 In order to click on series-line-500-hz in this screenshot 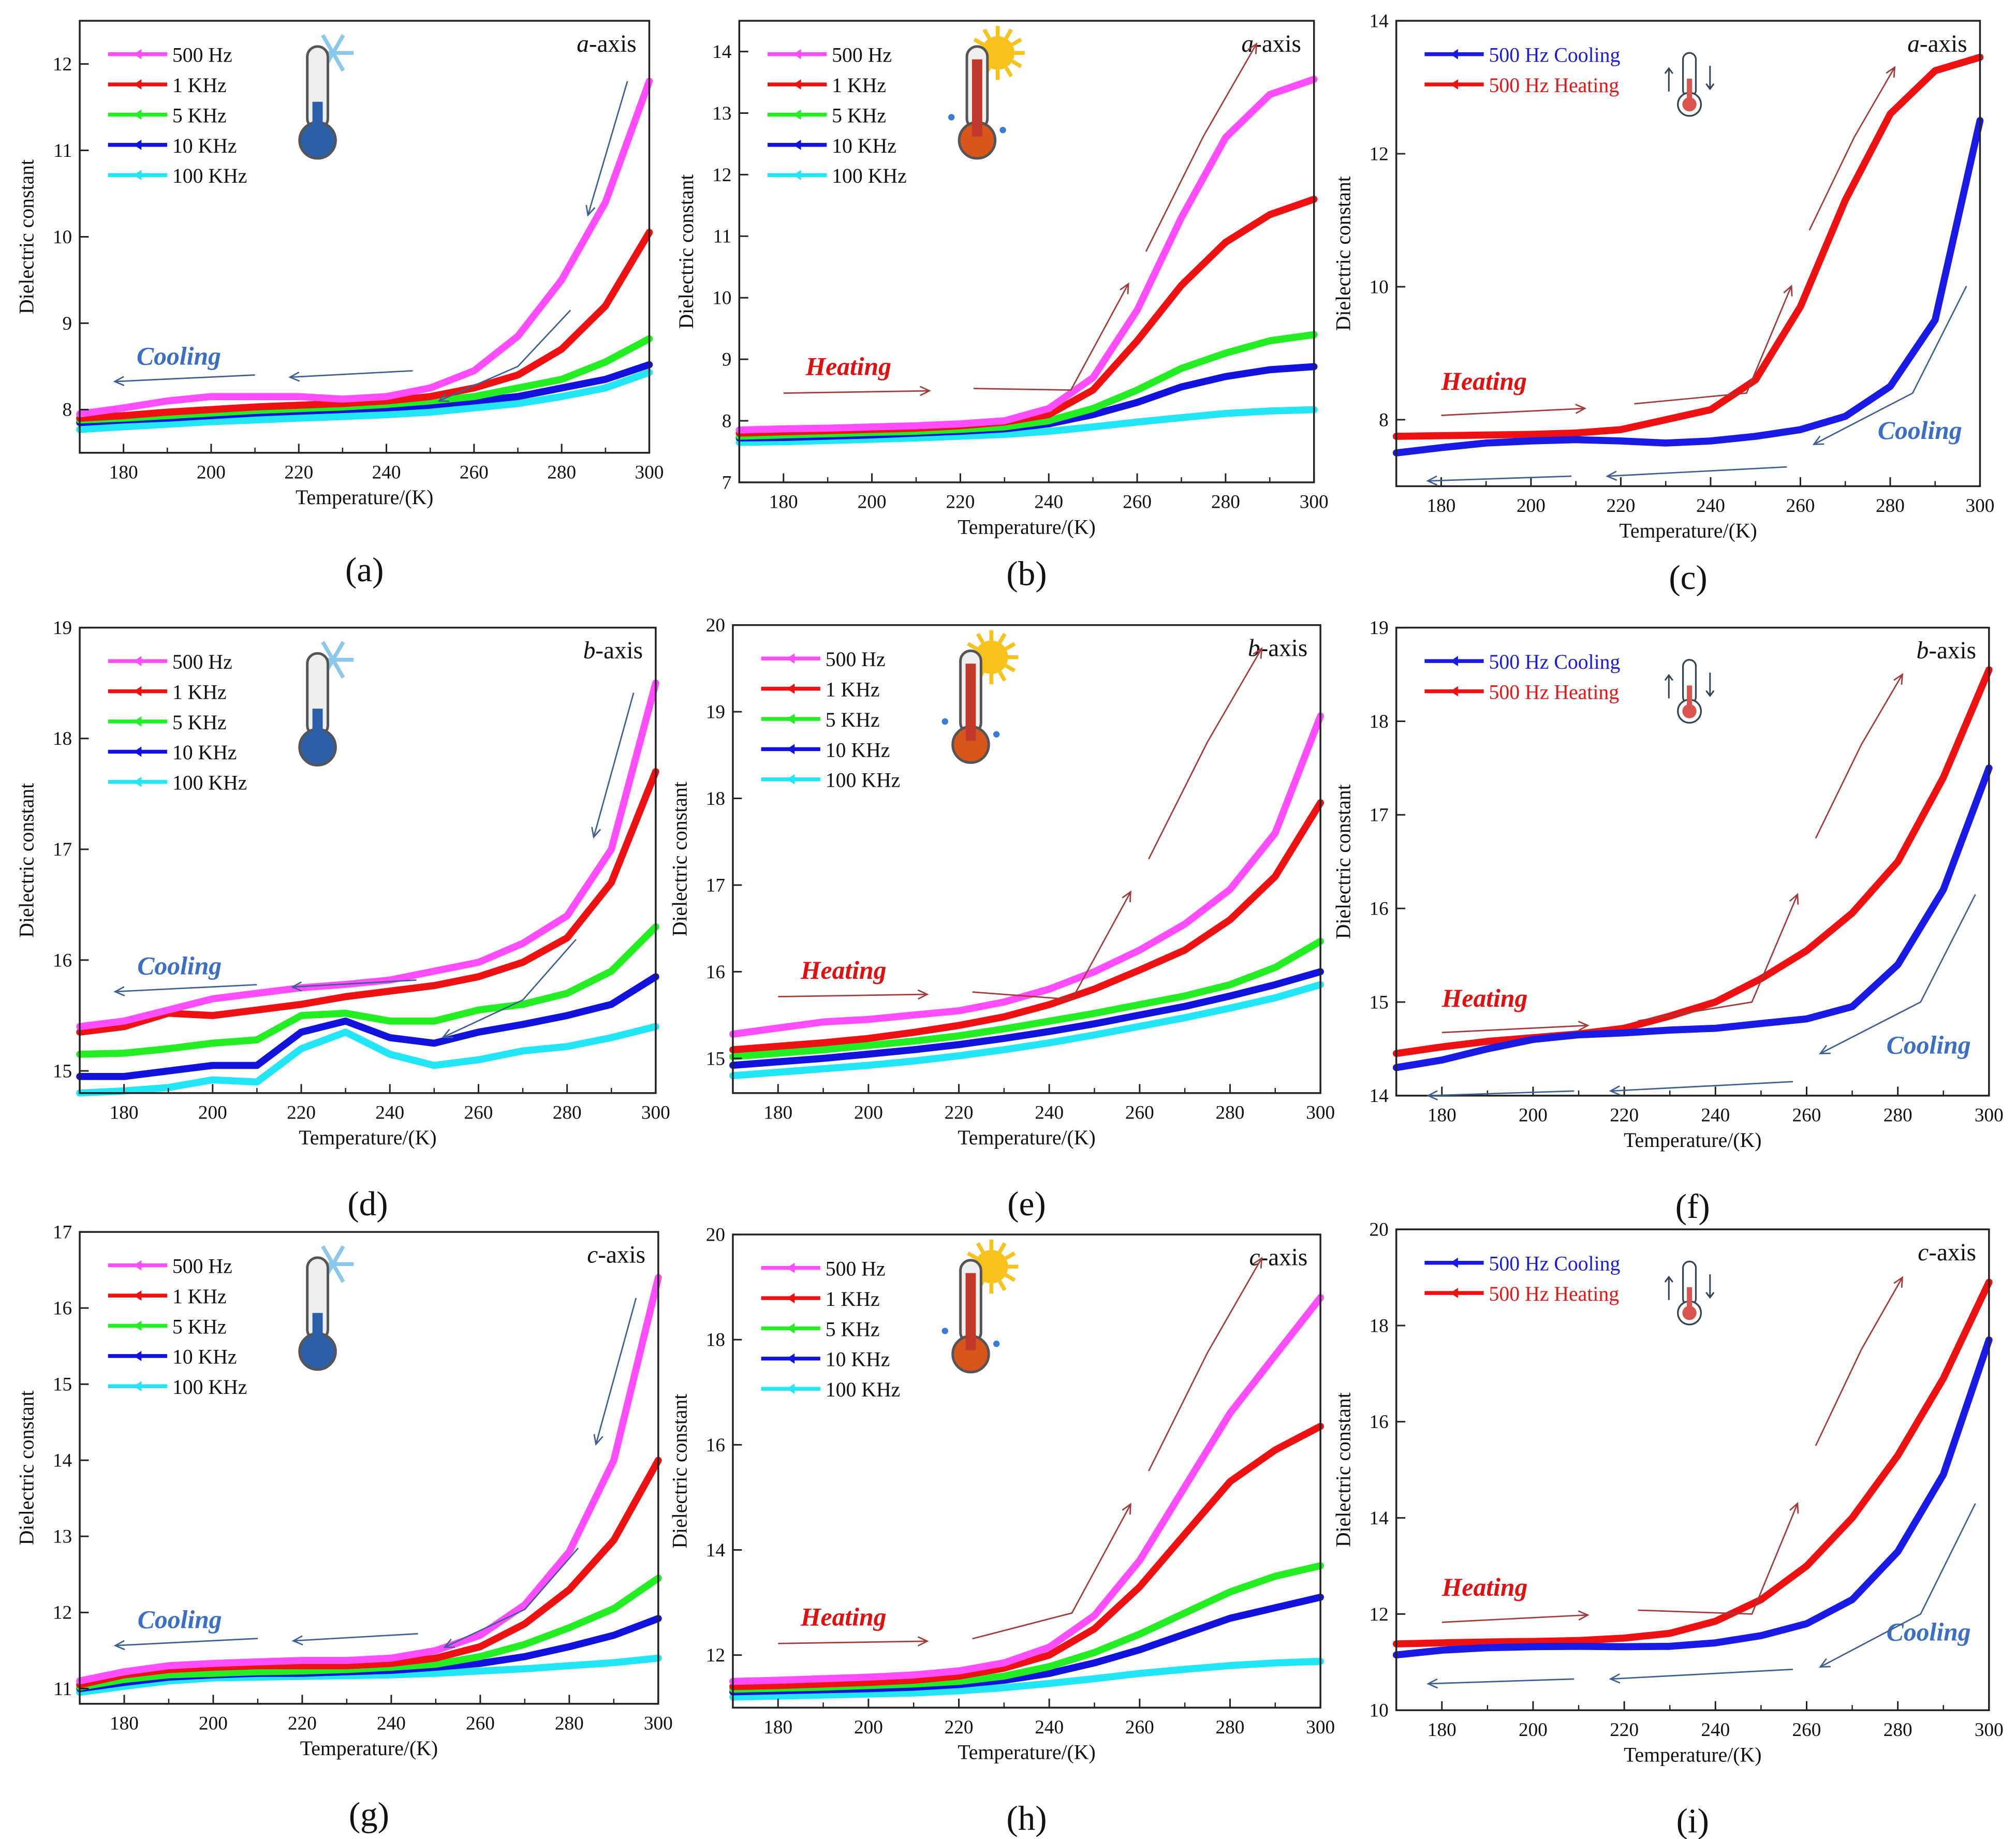, I will do `click(364, 248)`.